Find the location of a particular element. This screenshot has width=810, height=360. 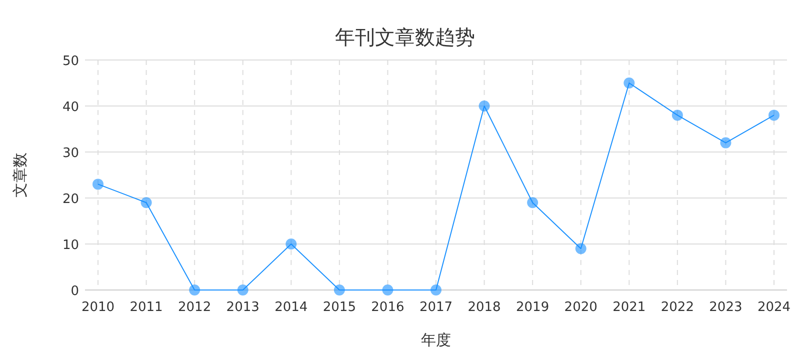

x-tick-label: 2012 is located at coordinates (195, 307).